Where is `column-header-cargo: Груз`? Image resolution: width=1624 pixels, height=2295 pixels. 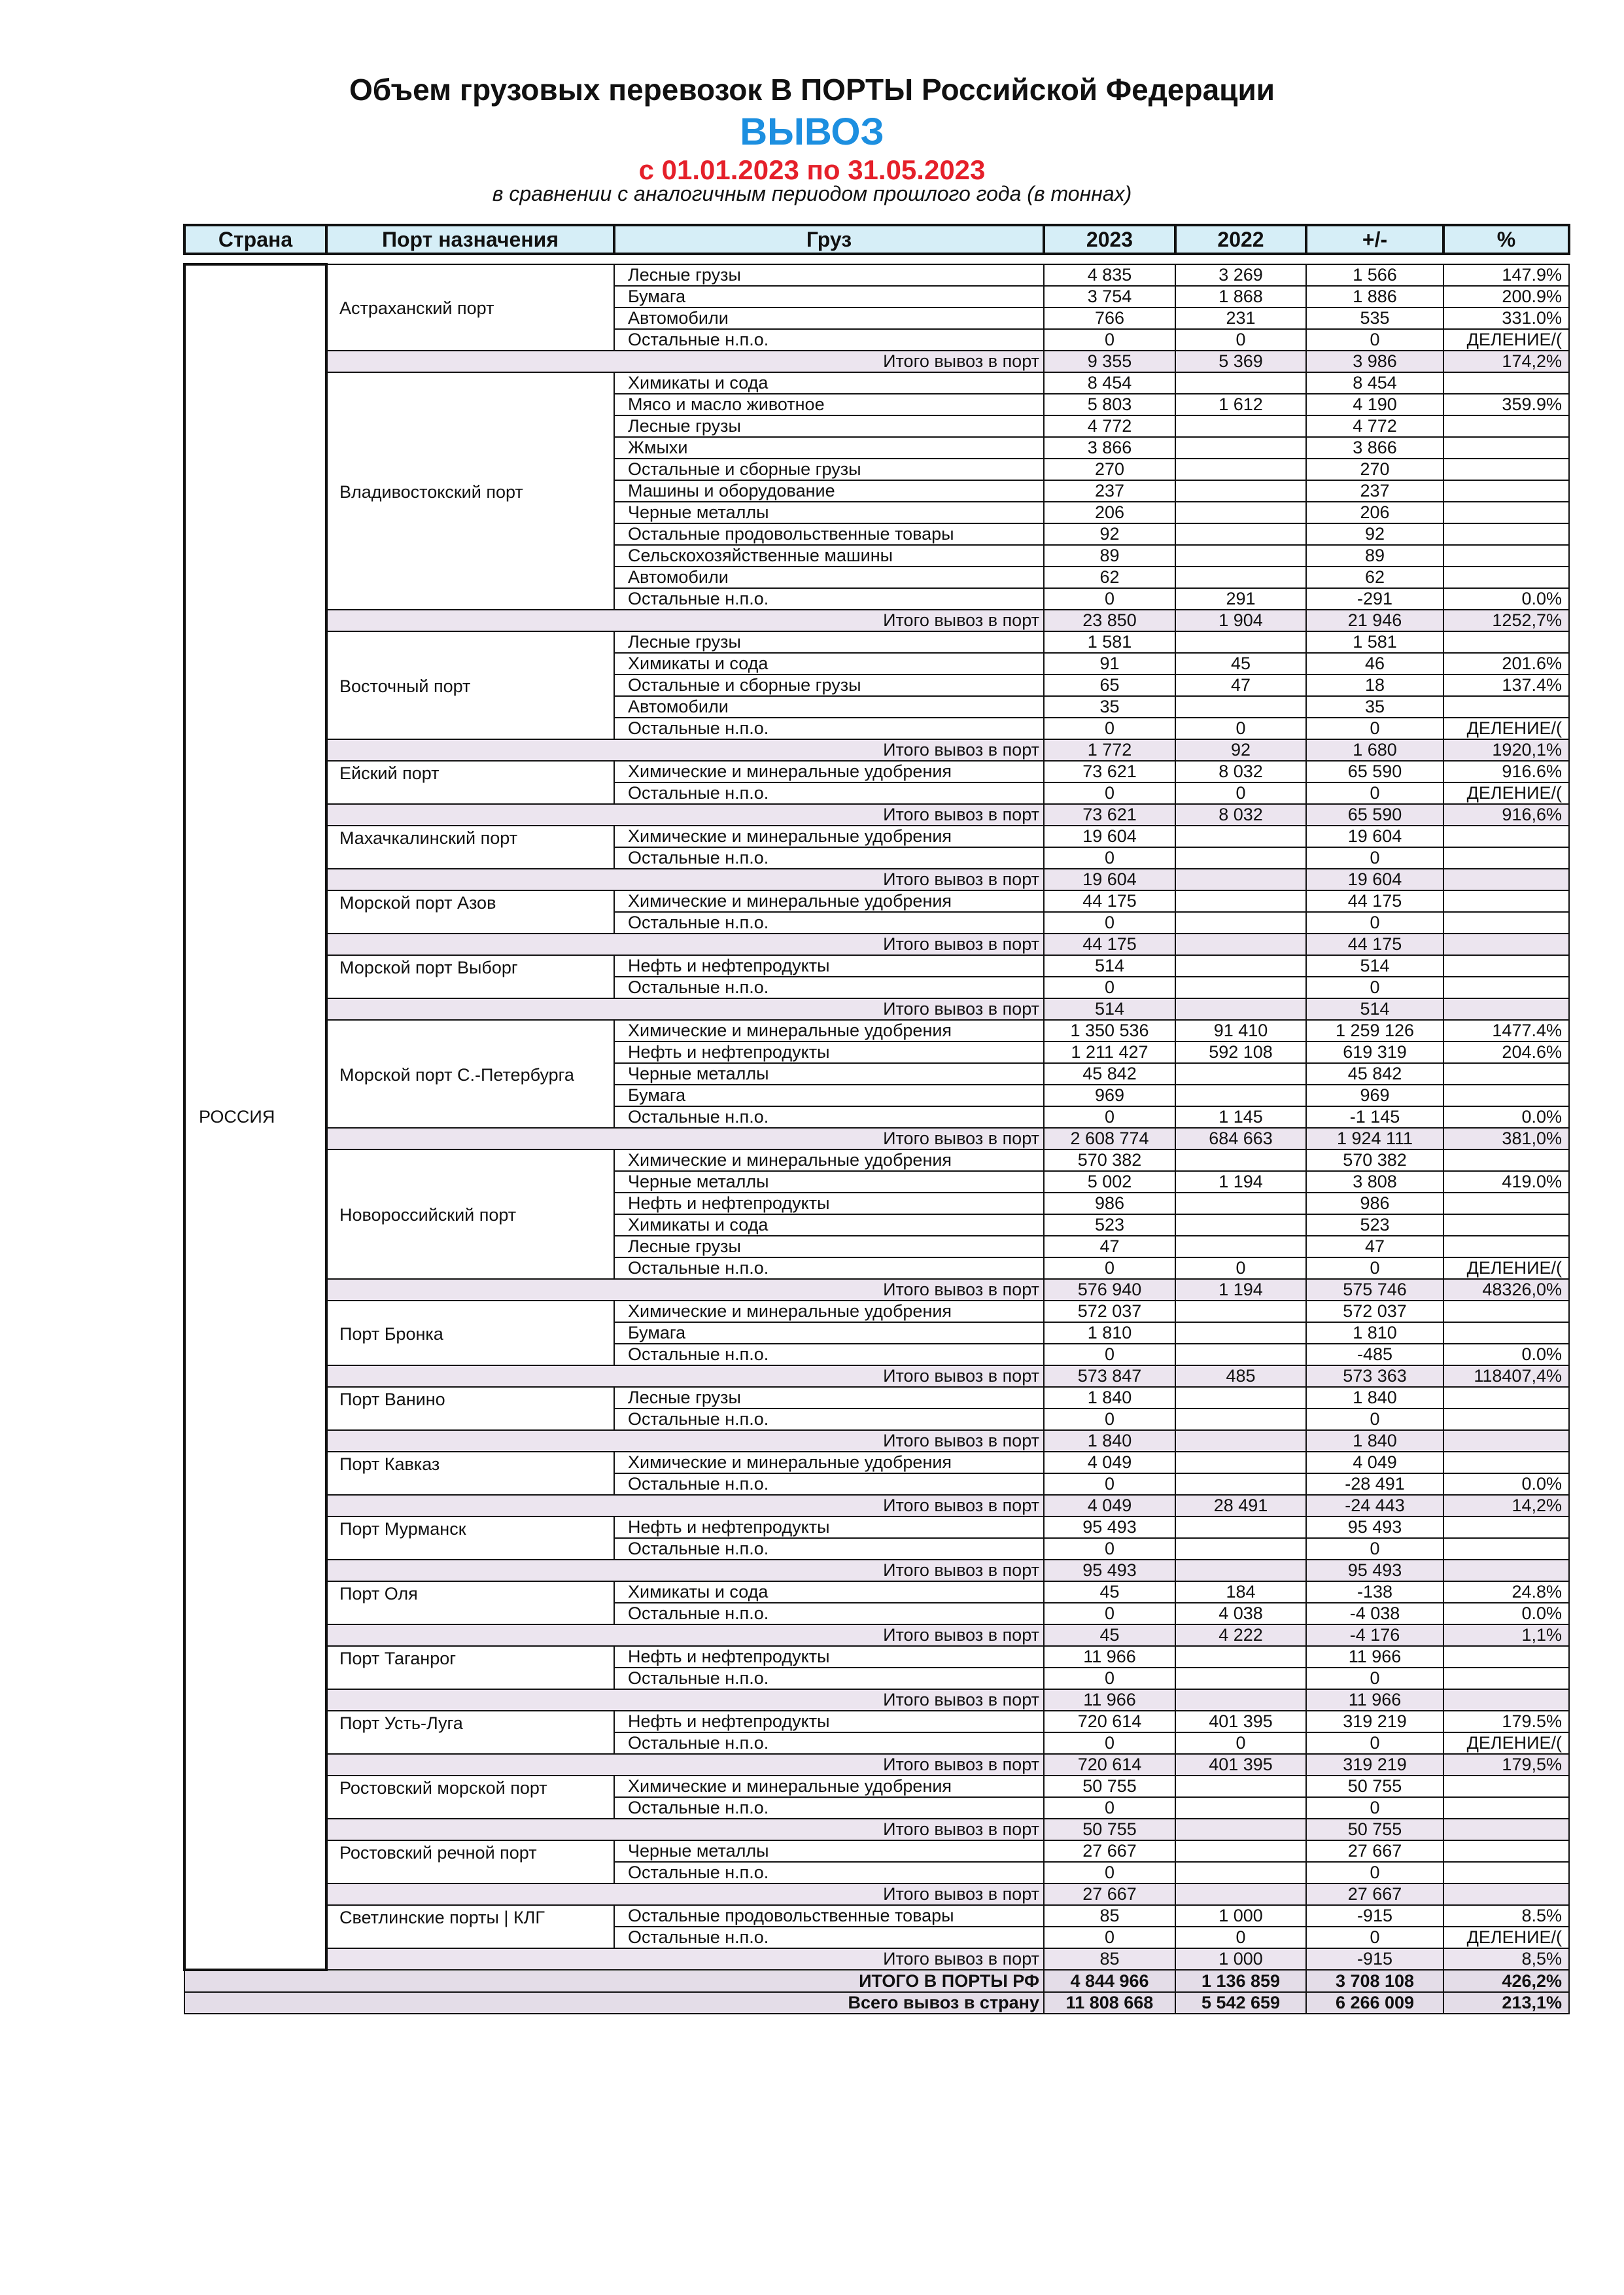
column-header-cargo: Груз is located at coordinates (829, 239).